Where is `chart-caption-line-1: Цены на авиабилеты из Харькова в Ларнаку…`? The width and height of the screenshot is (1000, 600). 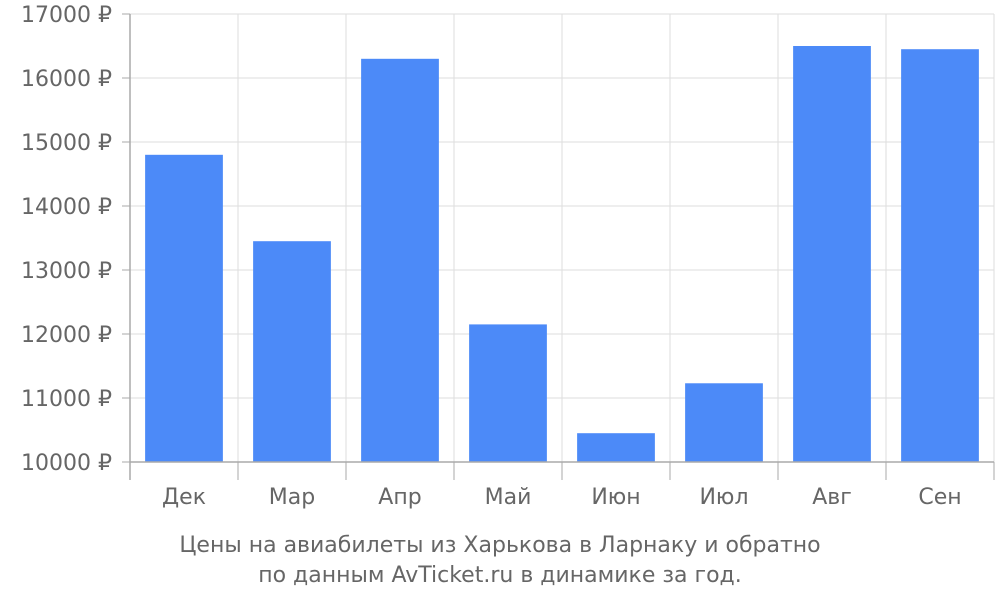
chart-caption-line-1: Цены на авиабилеты из Харькова в Ларнаку… is located at coordinates (500, 545).